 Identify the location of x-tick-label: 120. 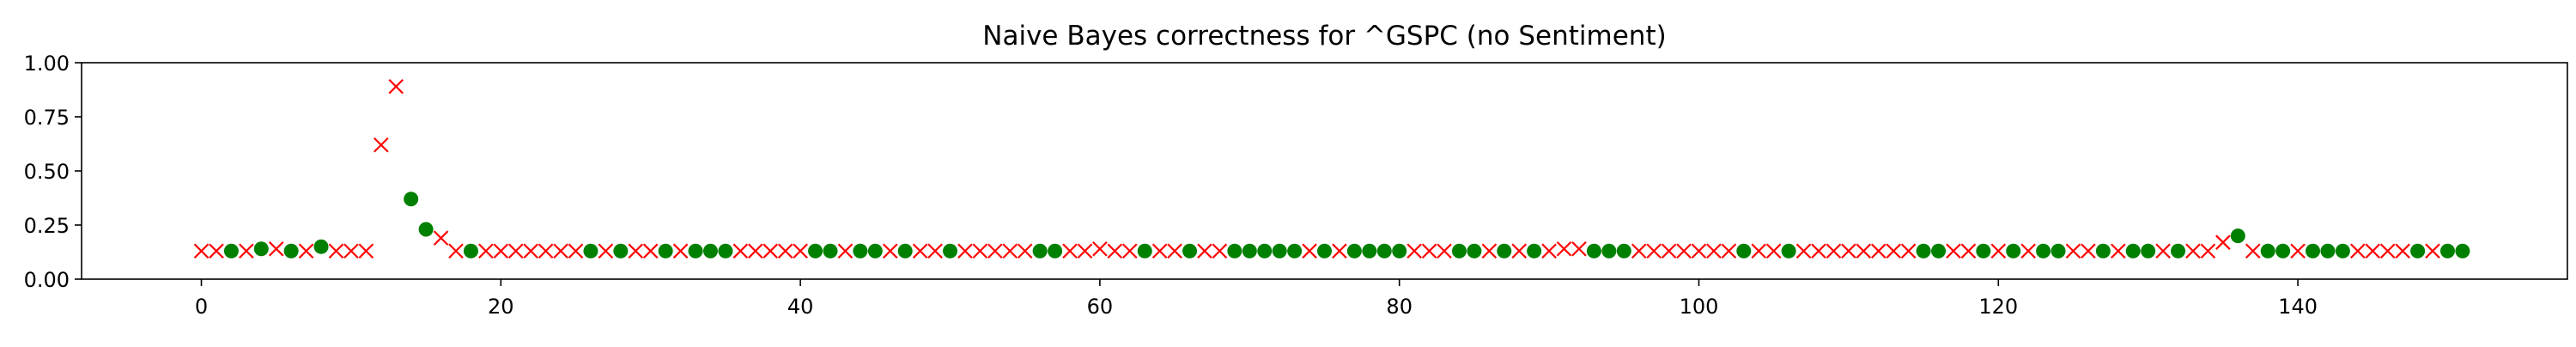
(1998, 307).